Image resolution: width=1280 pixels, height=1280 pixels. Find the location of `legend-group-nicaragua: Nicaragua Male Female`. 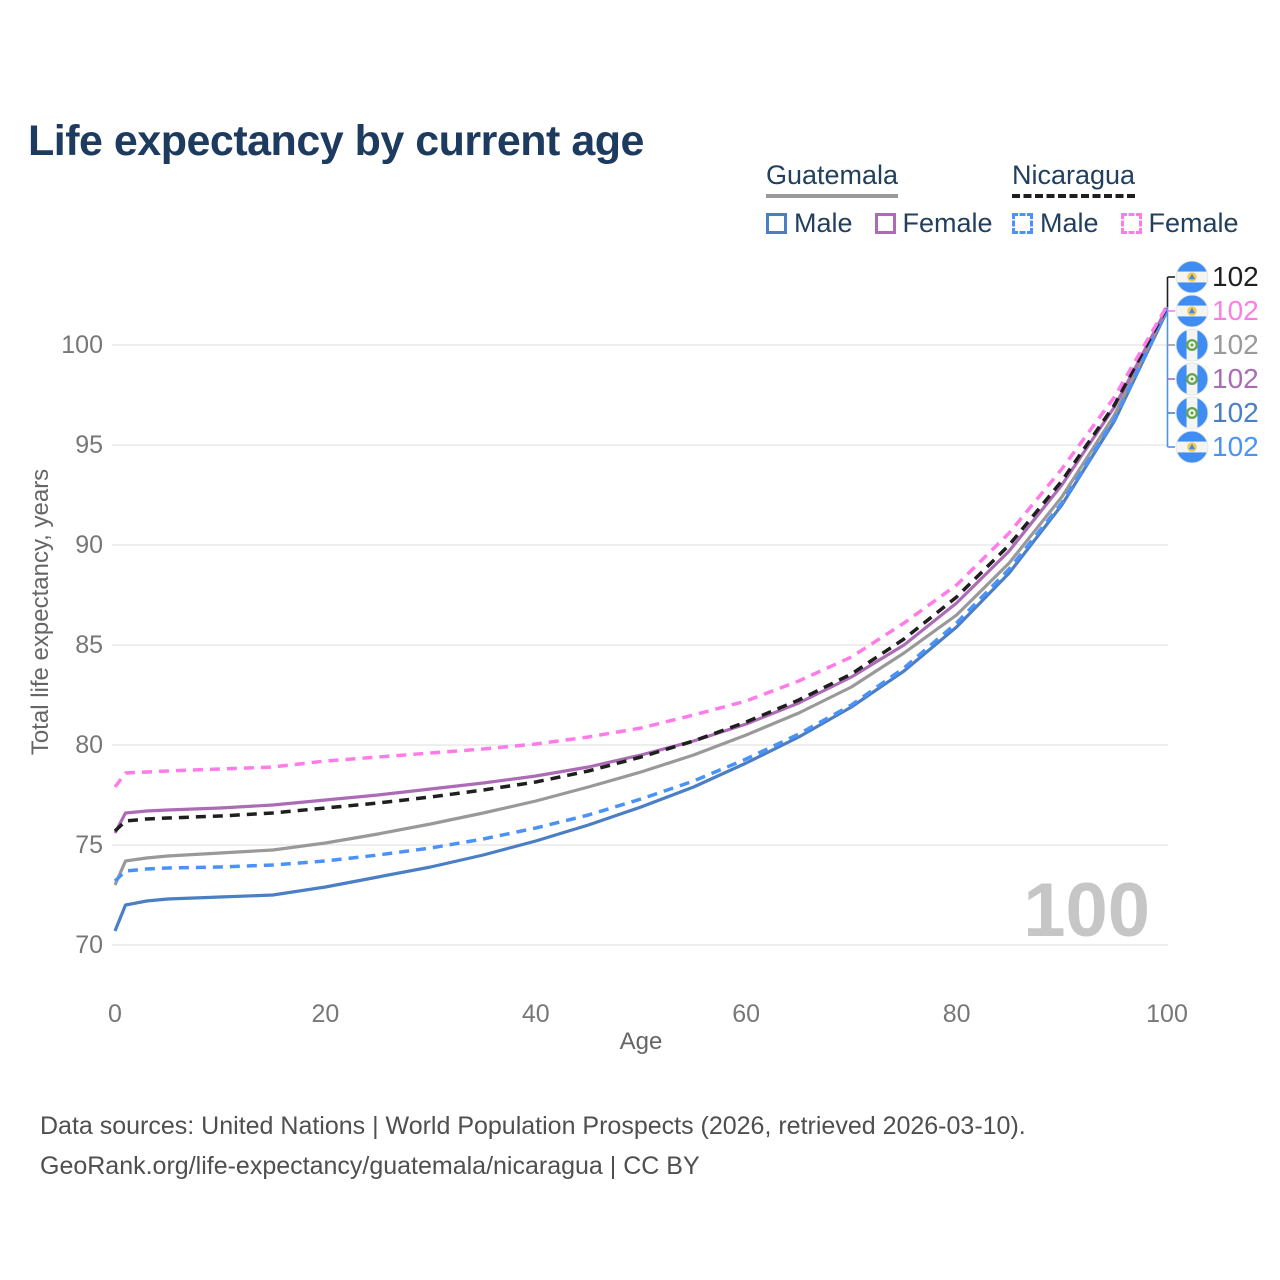

legend-group-nicaragua: Nicaragua Male Female is located at coordinates (1125, 199).